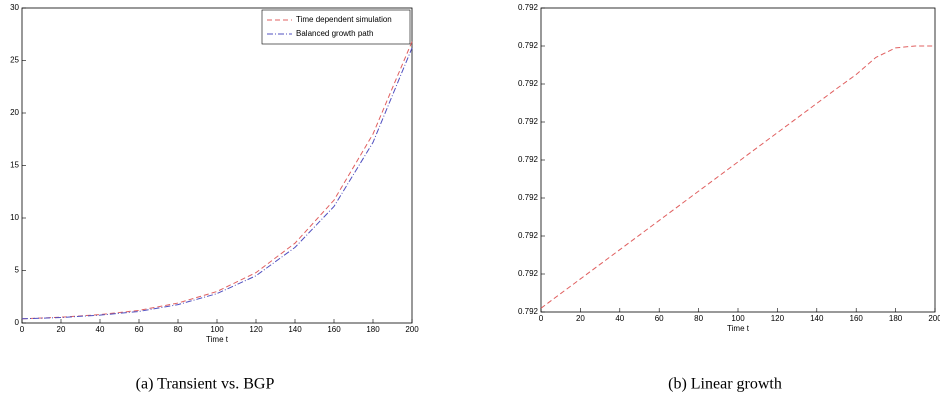 The height and width of the screenshot is (406, 940). What do you see at coordinates (14, 7) in the screenshot?
I see `y-tick-label: 30` at bounding box center [14, 7].